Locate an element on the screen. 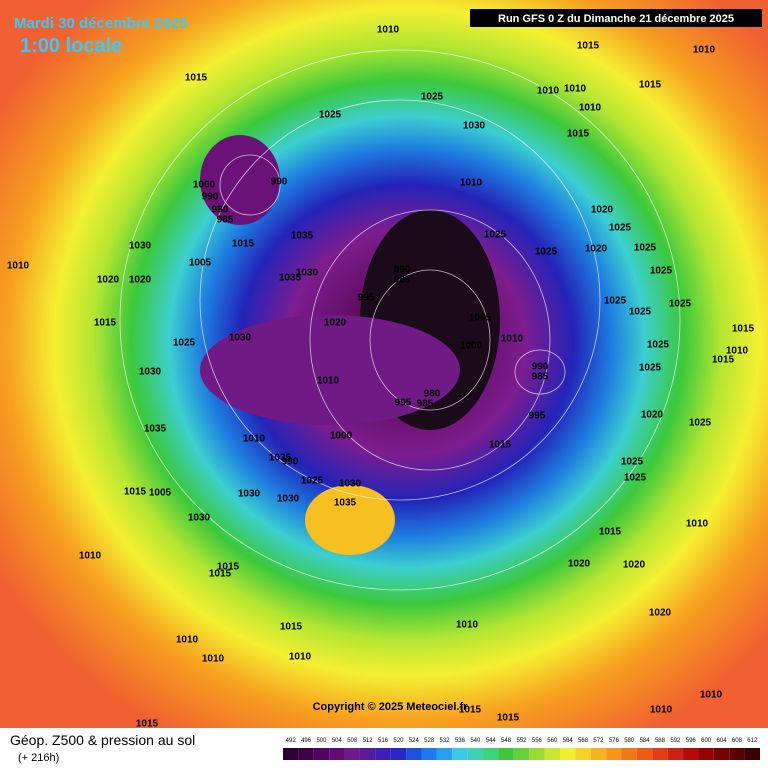 This screenshot has height=773, width=768. scale-label: 540 is located at coordinates (475, 741).